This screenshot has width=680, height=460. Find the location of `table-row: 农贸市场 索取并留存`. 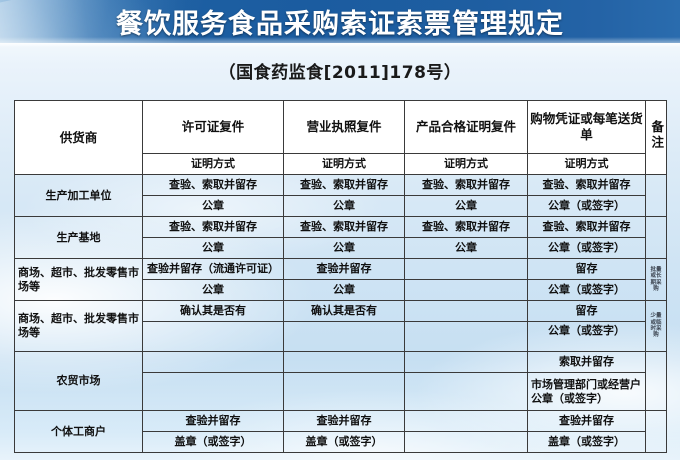

table-row: 农贸市场 索取并留存 is located at coordinates (340, 381).